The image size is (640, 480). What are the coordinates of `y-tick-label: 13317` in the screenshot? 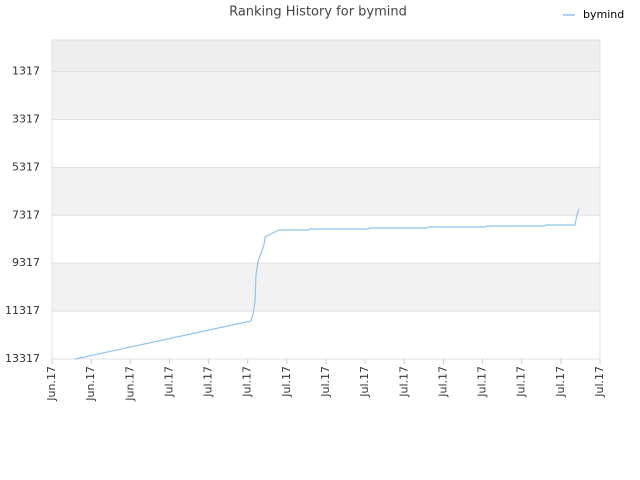 It's located at (22, 358).